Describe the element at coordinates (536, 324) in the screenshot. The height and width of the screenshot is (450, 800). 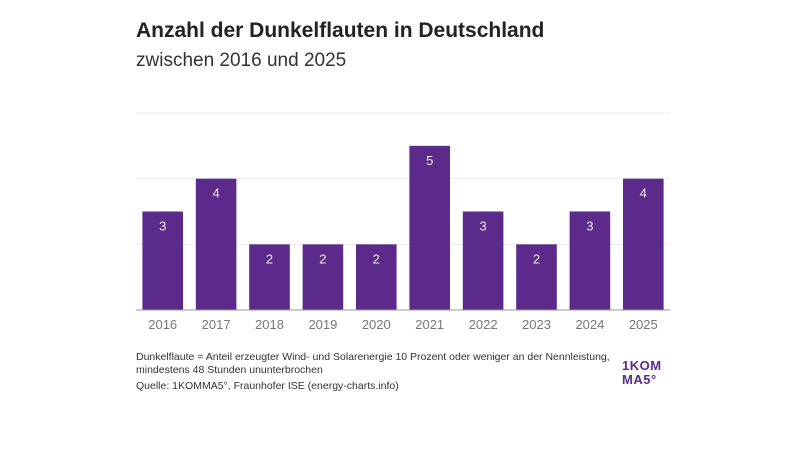
I see `x-tick-label: 2023` at that location.